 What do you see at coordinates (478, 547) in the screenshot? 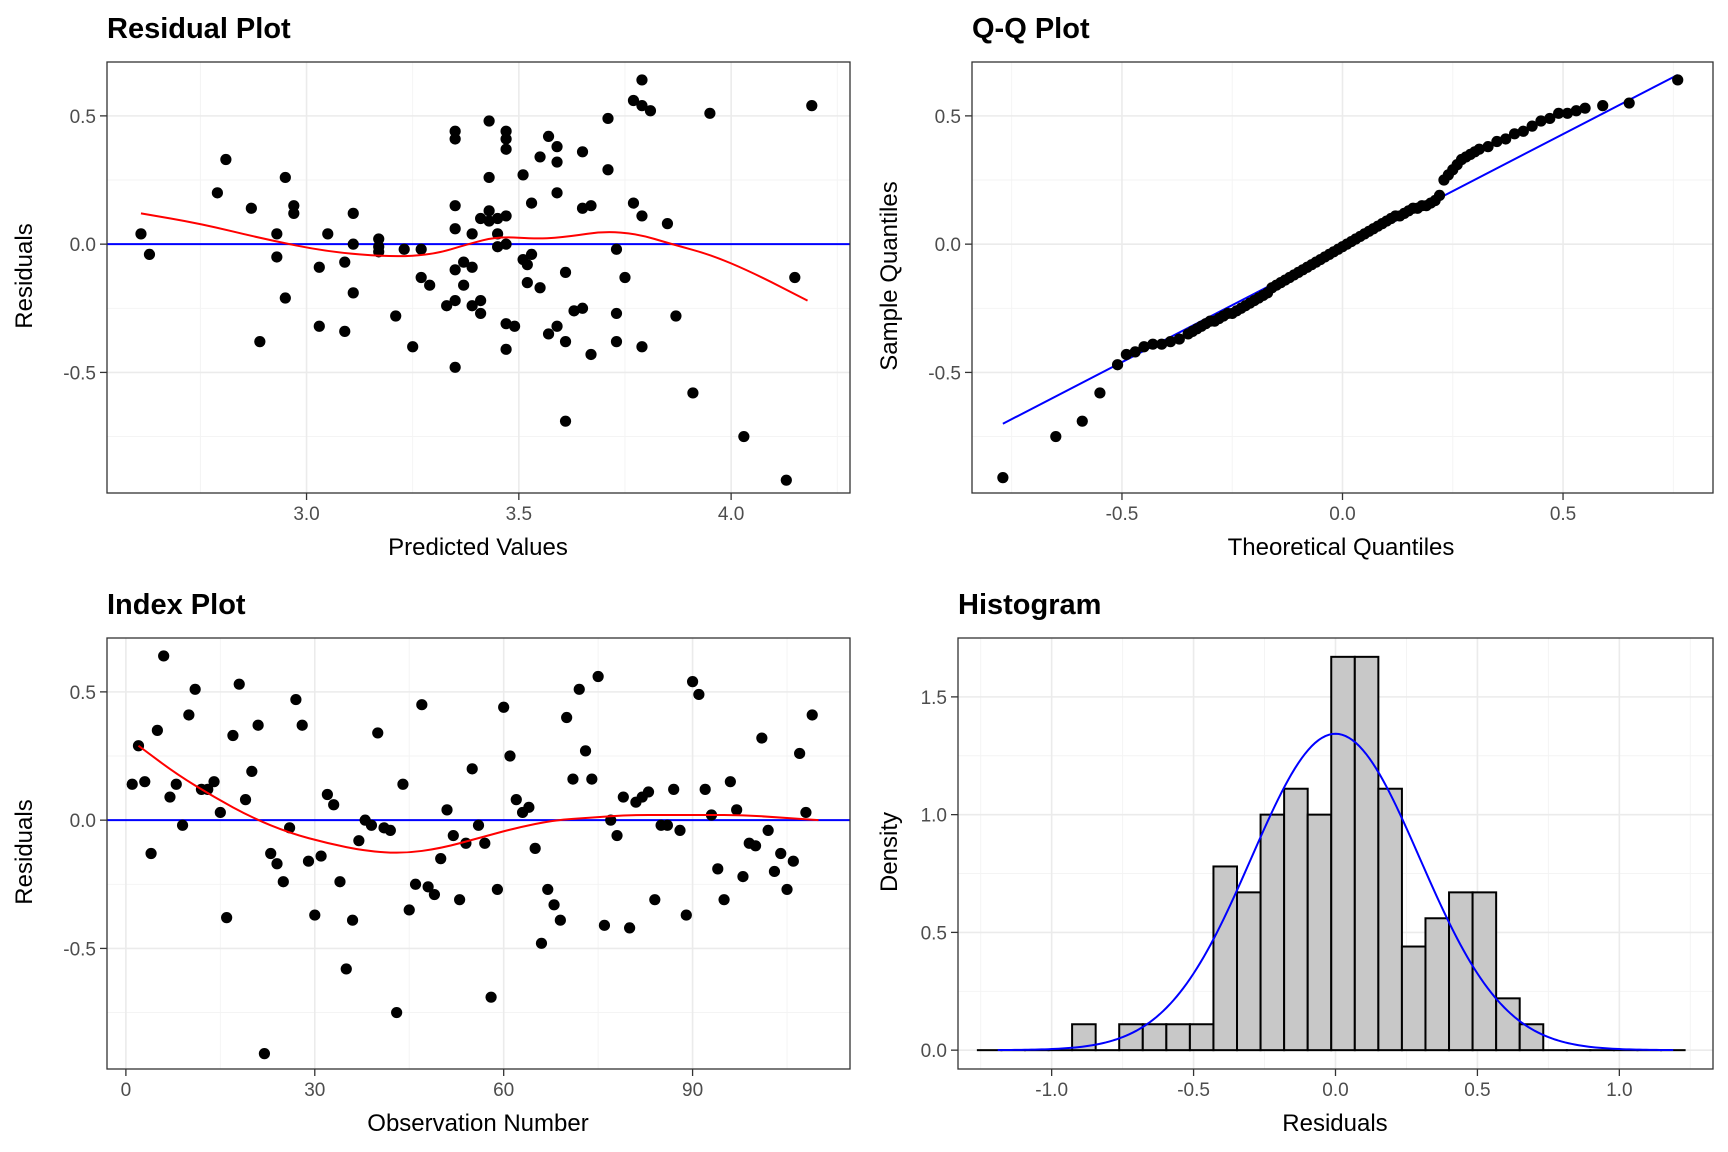
I see `residual-plot-xlabel: Predicted Values` at bounding box center [478, 547].